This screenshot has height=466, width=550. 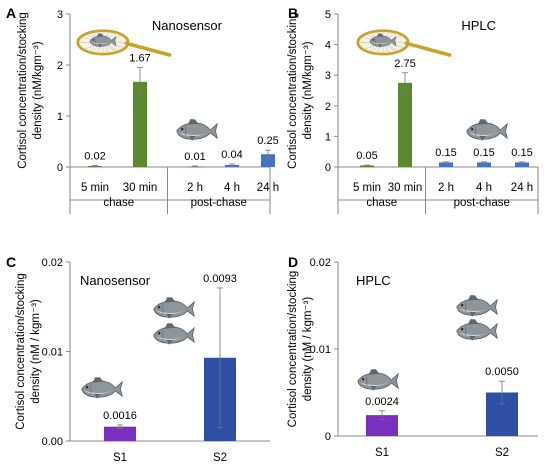 I want to click on panel-letter: B, so click(x=293, y=13).